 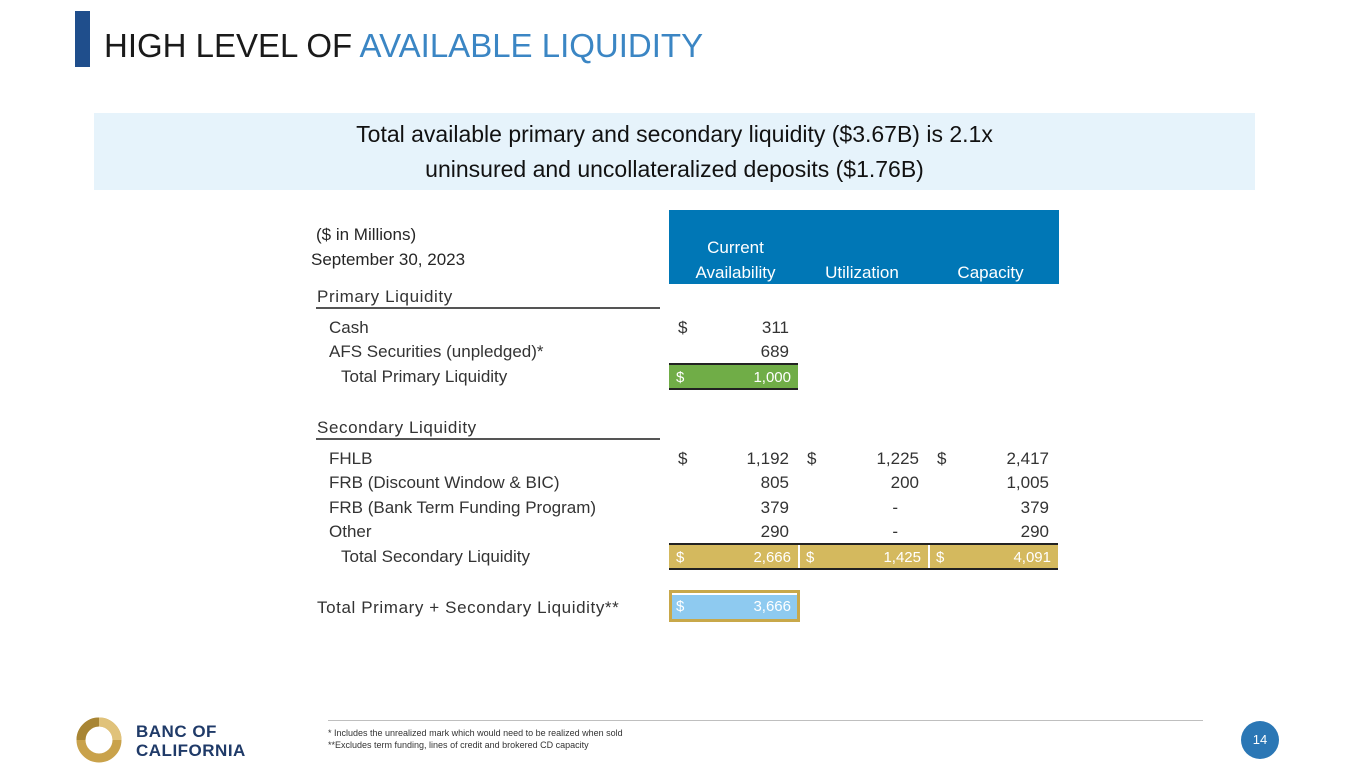 I want to click on row-label-afs-securities: AFS Securities (unpledged)*, so click(x=436, y=351).